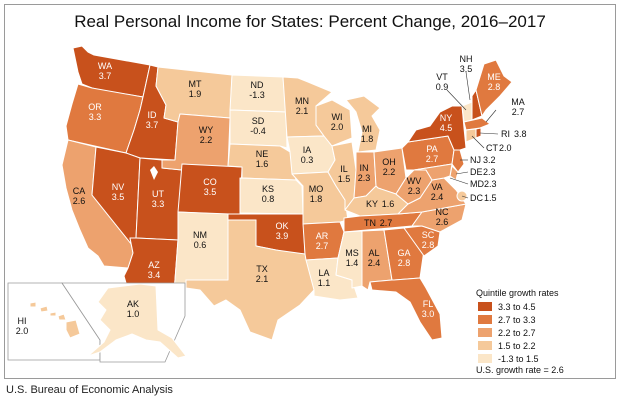 This screenshot has height=403, width=620. What do you see at coordinates (268, 189) in the screenshot?
I see `label-ks-abbr: KS` at bounding box center [268, 189].